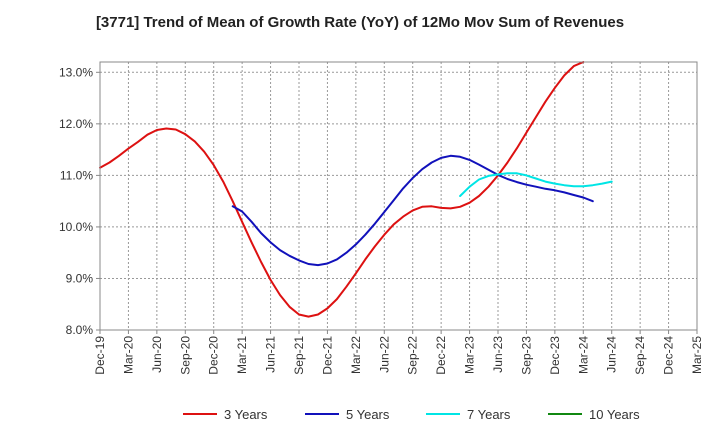 The image size is (720, 440). I want to click on x-tick-label: Dec-24, so click(669, 355).